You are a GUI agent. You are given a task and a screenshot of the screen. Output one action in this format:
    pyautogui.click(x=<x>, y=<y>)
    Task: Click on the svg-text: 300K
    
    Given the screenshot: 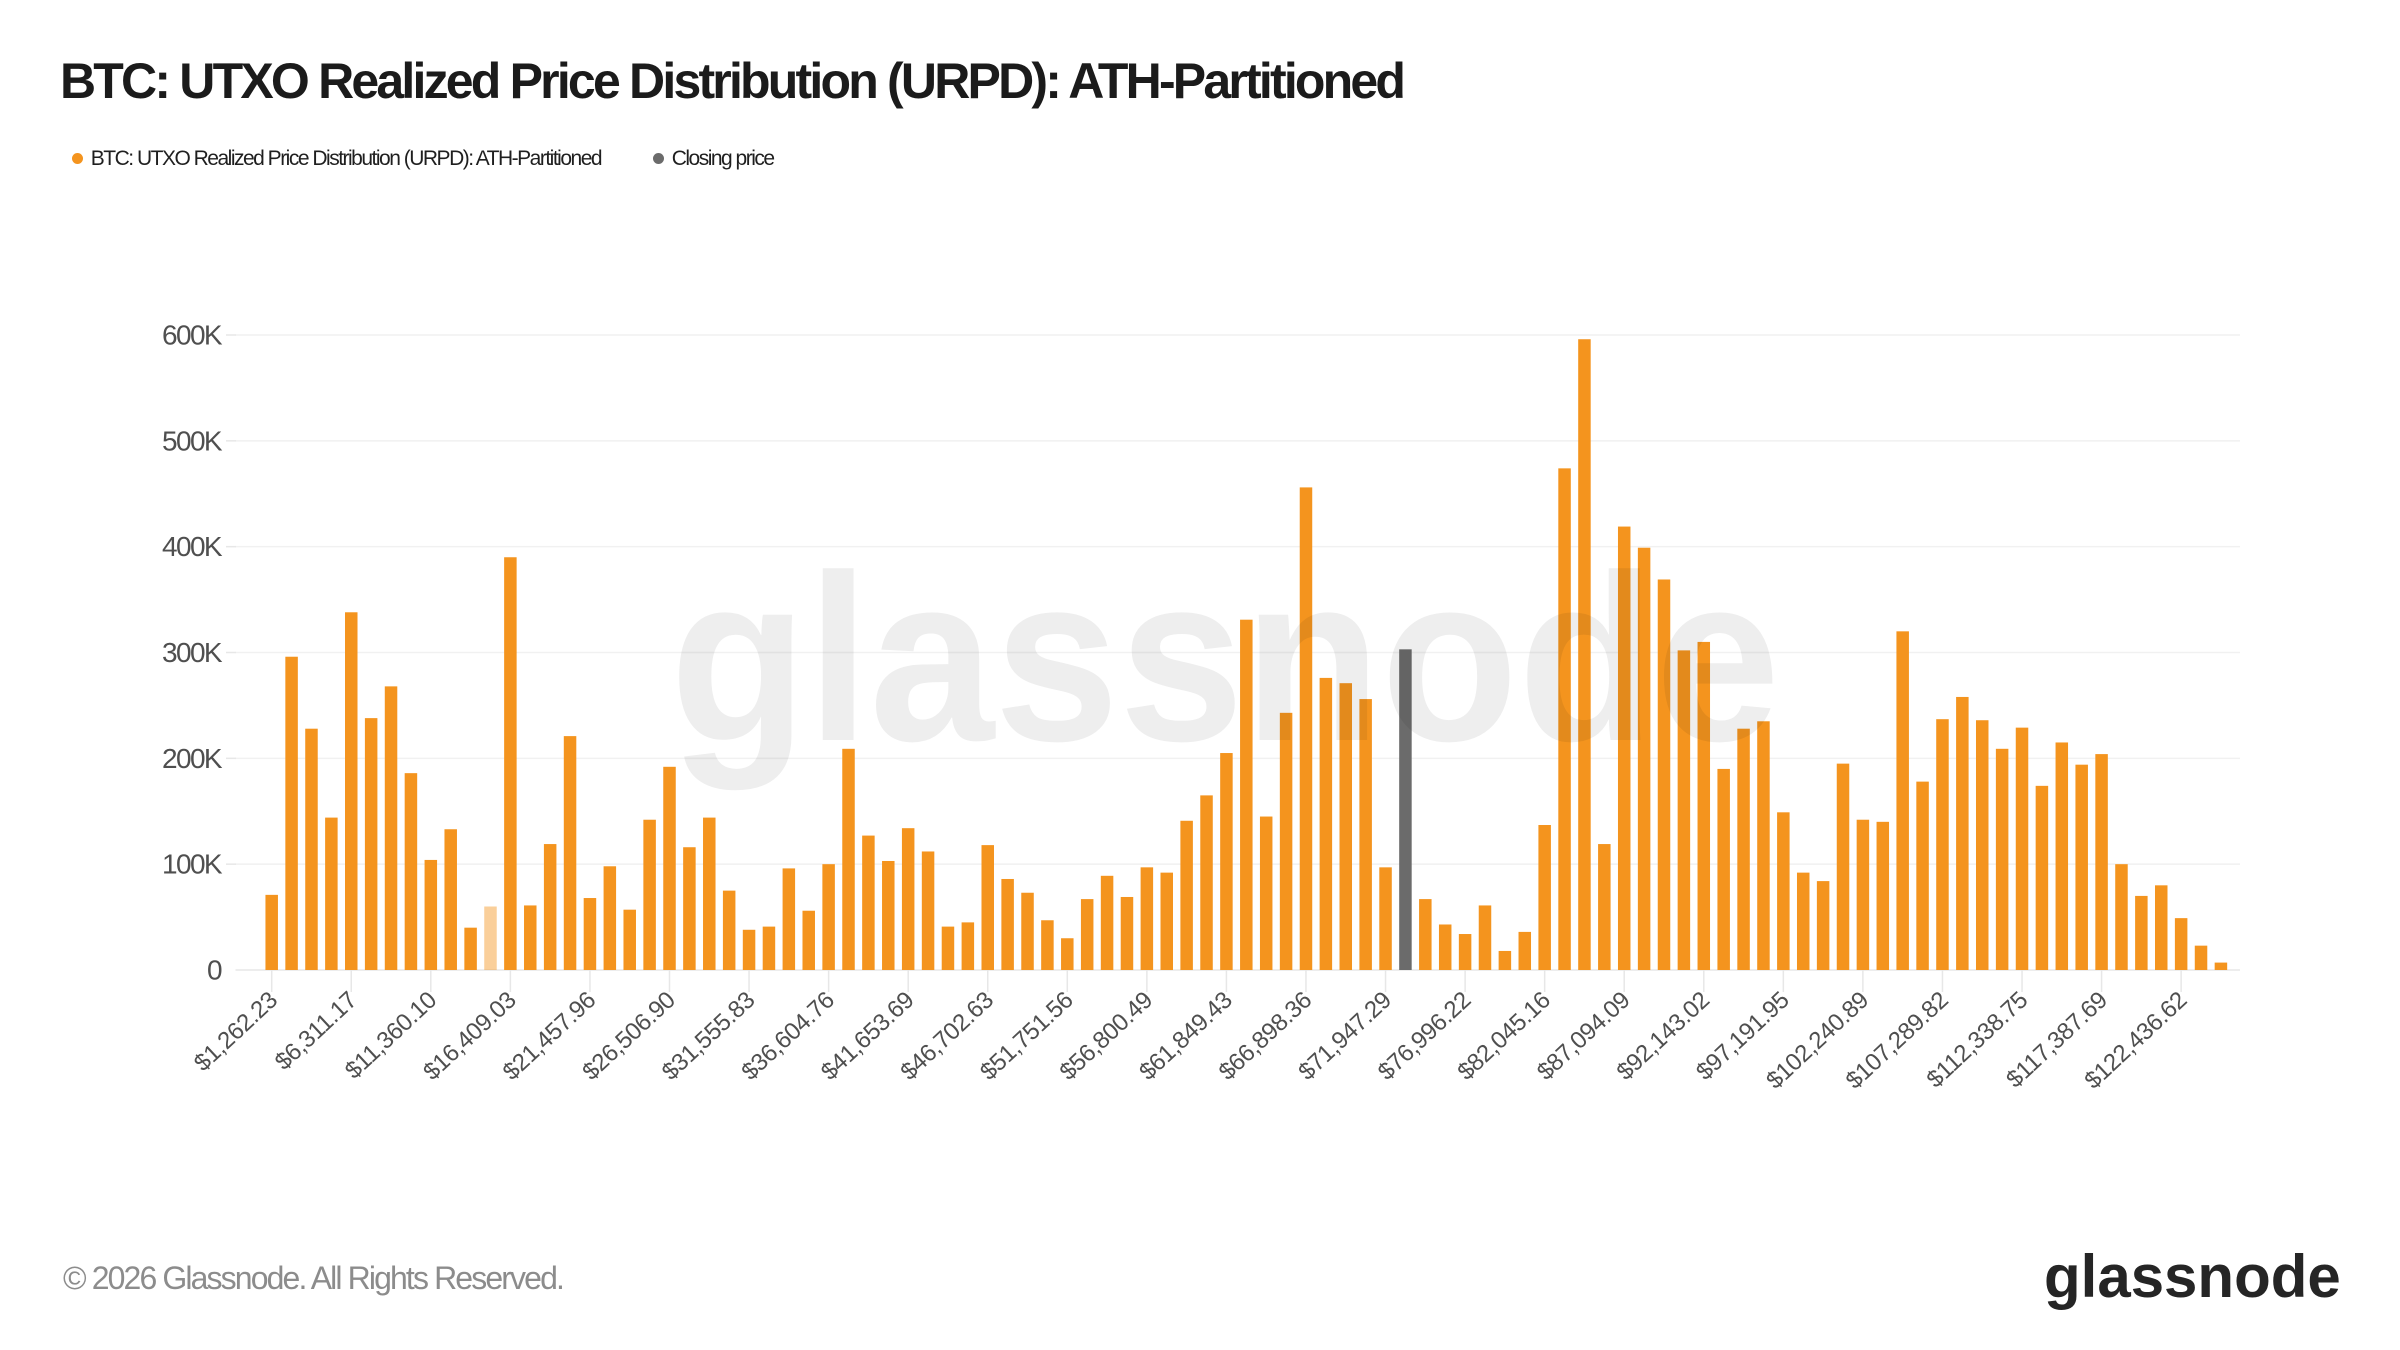 What is the action you would take?
    pyautogui.click(x=192, y=652)
    